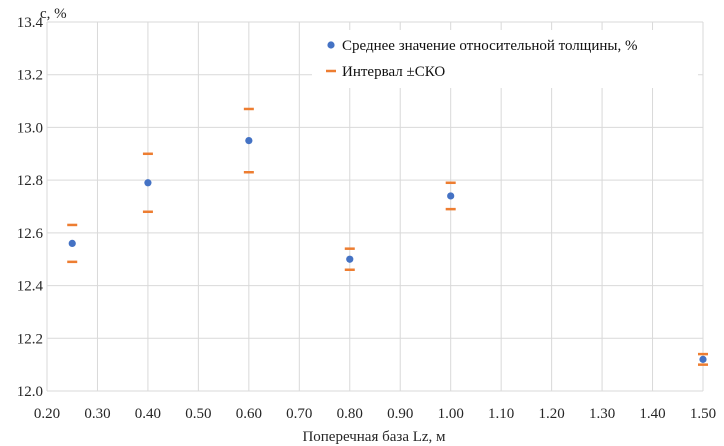 The height and width of the screenshot is (446, 724). Describe the element at coordinates (249, 414) in the screenshot. I see `x-tick-label: 0.60` at that location.